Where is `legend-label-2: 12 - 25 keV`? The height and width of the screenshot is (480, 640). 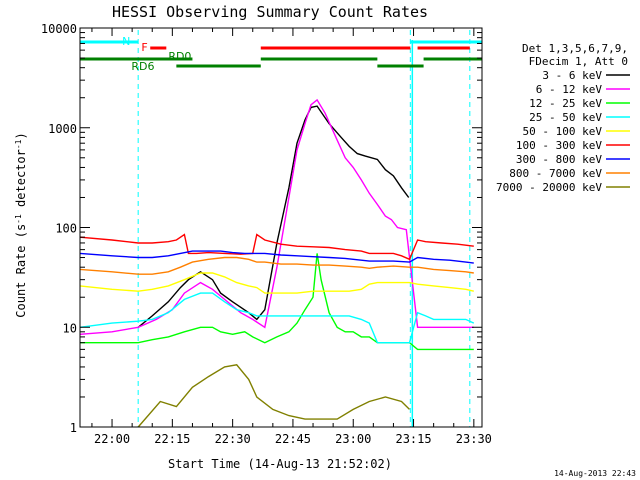 legend-label-2: 12 - 25 keV is located at coordinates (565, 103).